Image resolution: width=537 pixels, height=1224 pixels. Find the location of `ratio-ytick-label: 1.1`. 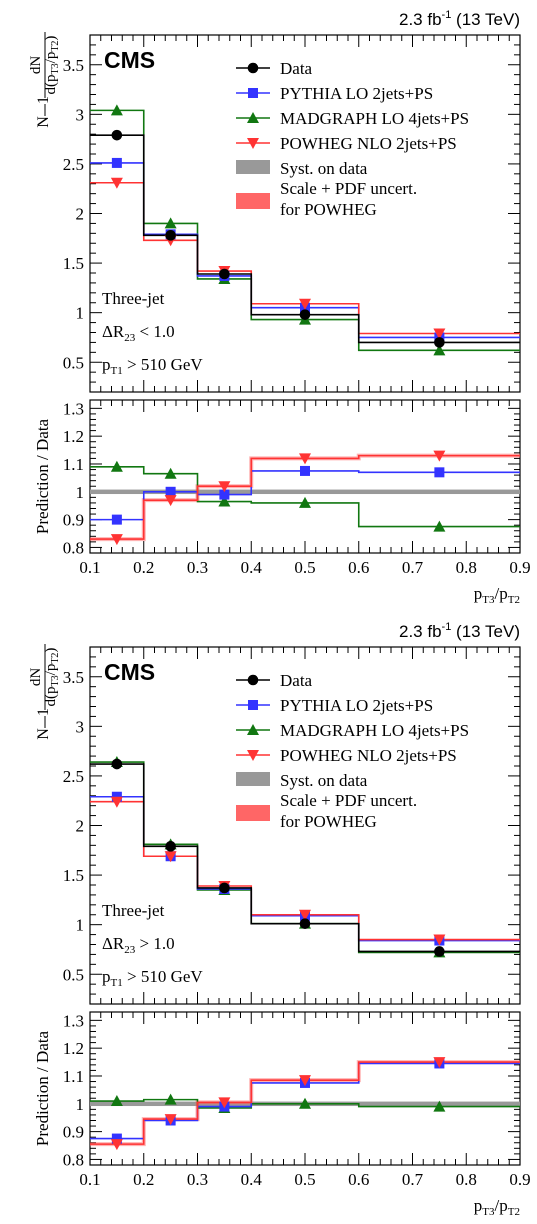

ratio-ytick-label: 1.1 is located at coordinates (73, 464).